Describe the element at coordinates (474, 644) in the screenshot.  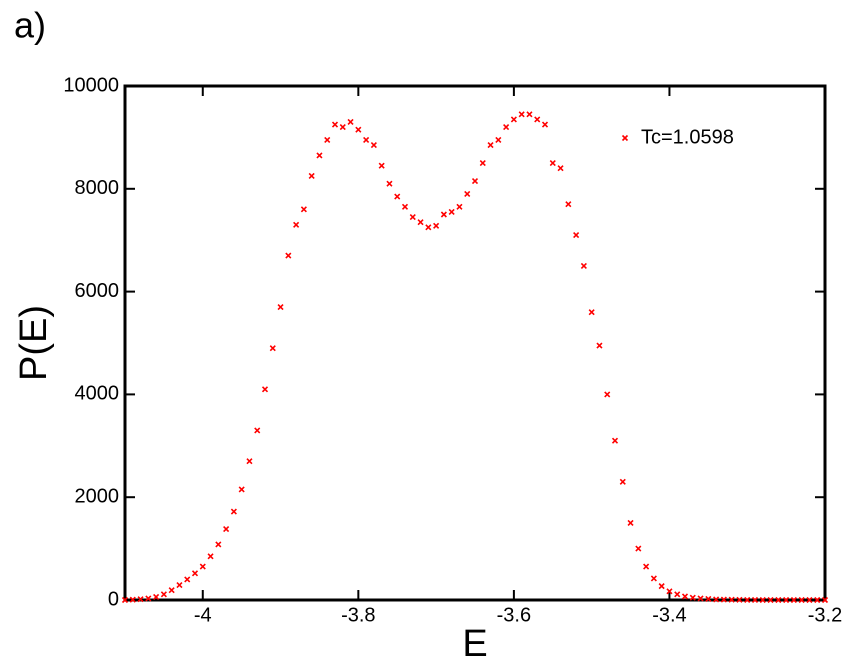
I see `x-axis-label: E` at that location.